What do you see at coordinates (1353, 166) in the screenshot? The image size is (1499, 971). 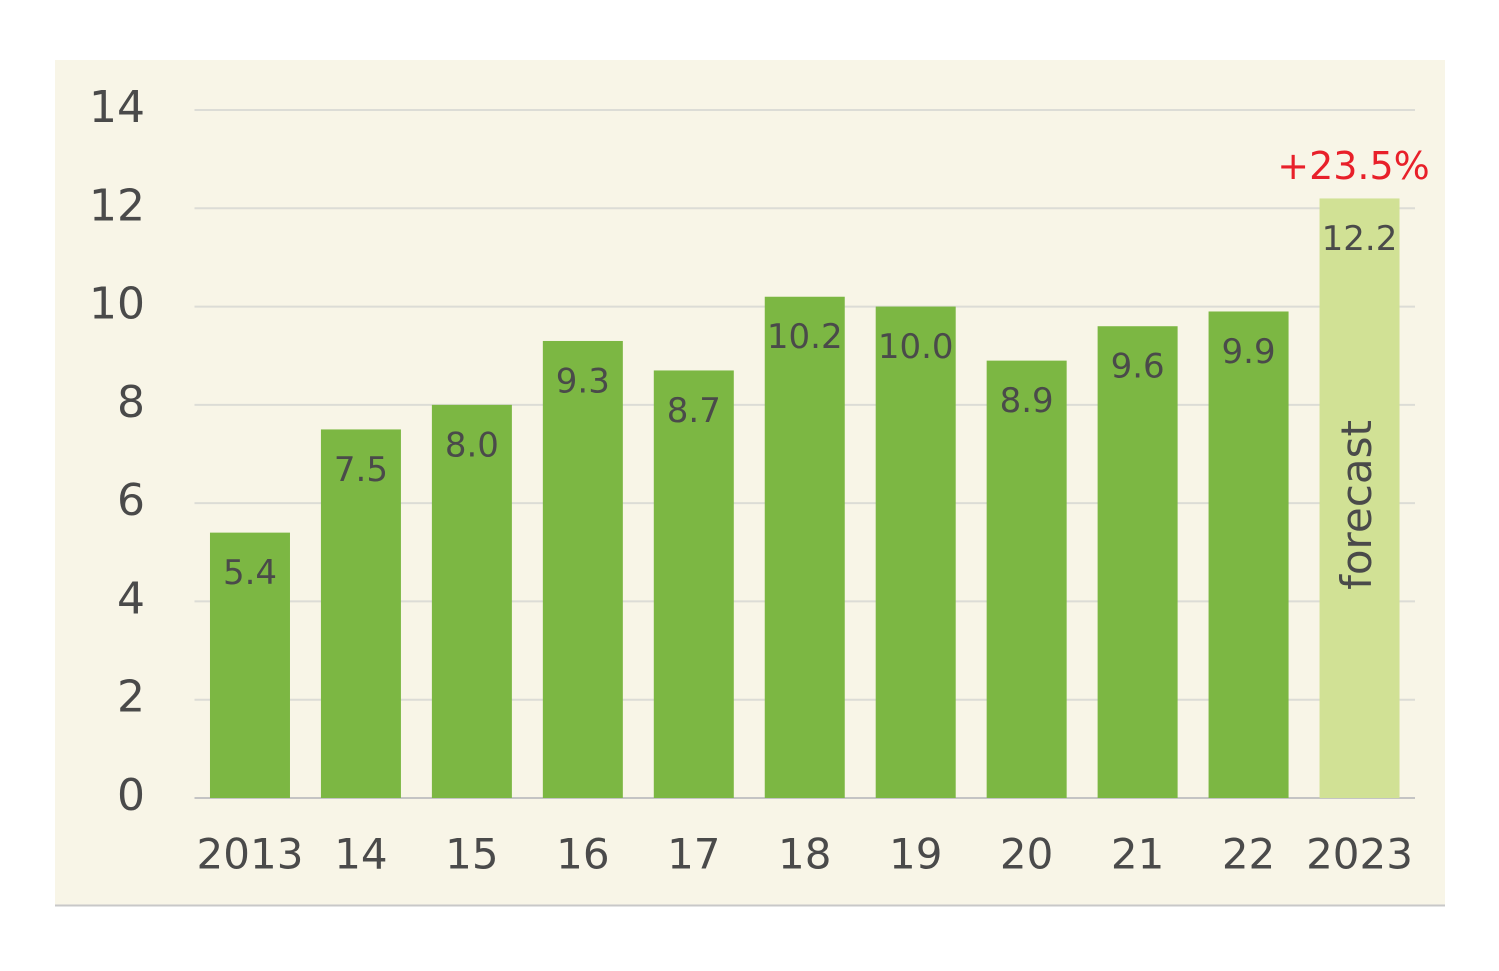 I see `growth-annotation: +23.5%` at bounding box center [1353, 166].